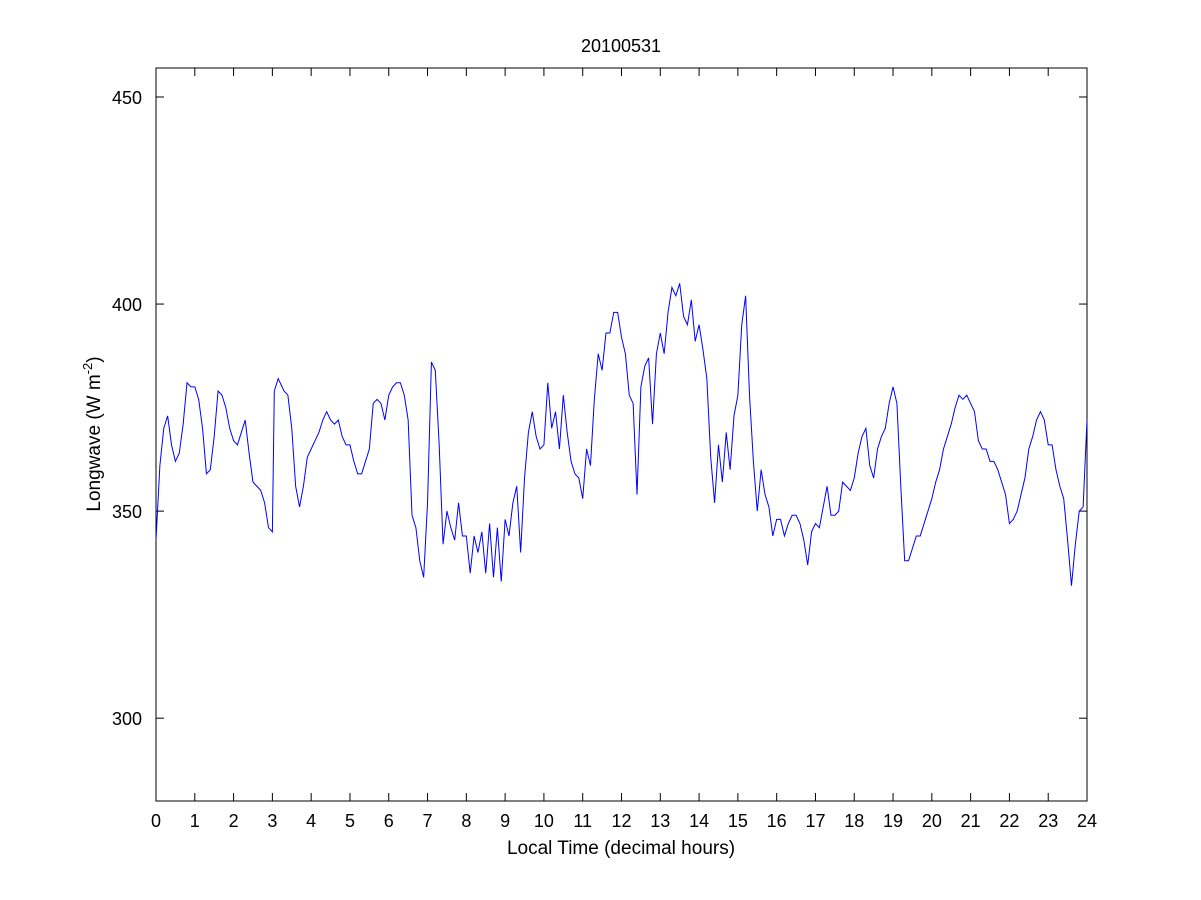 Image resolution: width=1201 pixels, height=900 pixels. Describe the element at coordinates (1087, 821) in the screenshot. I see `x-tick-label: 24` at that location.